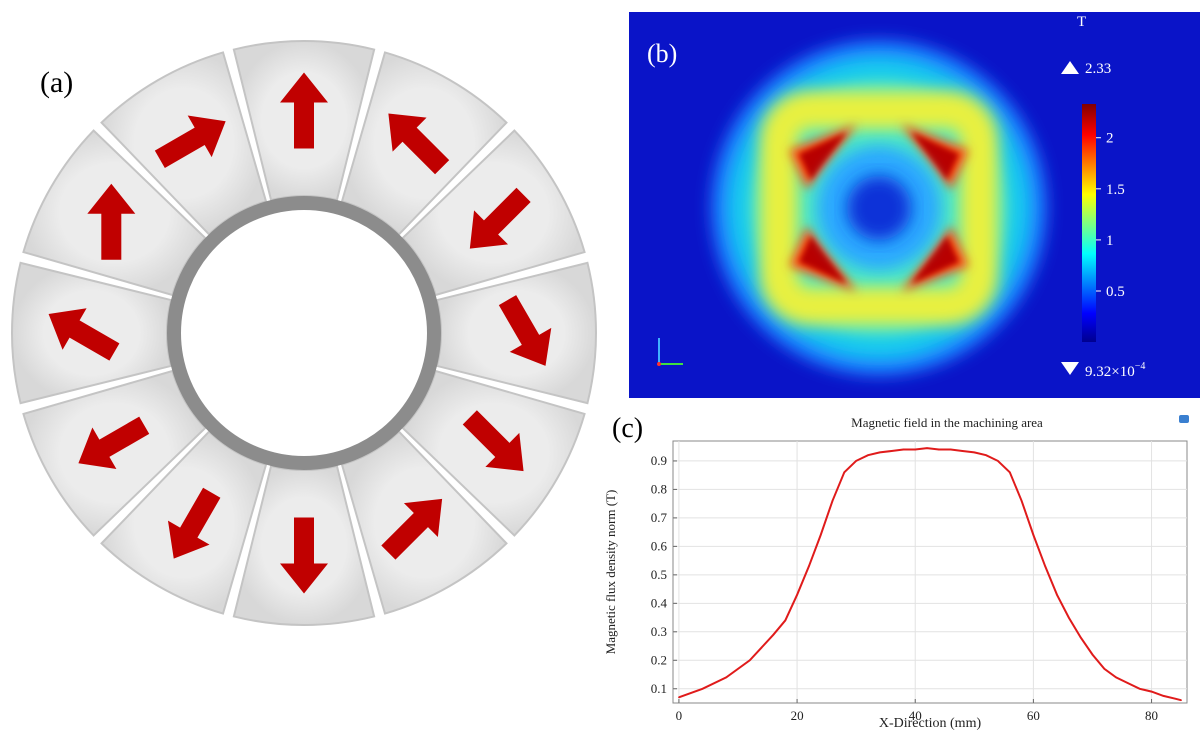  What do you see at coordinates (659, 688) in the screenshot?
I see `y-tick-label: 0.1` at bounding box center [659, 688].